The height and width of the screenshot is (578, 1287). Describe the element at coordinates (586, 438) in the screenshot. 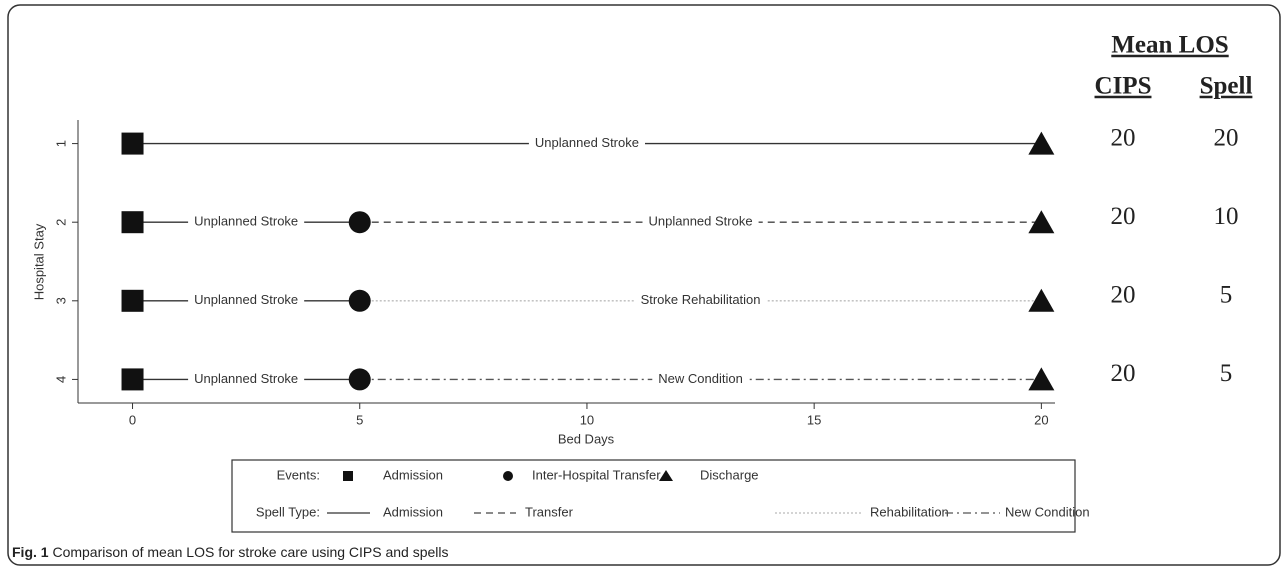

I see `x-axis-label: Bed Days` at that location.